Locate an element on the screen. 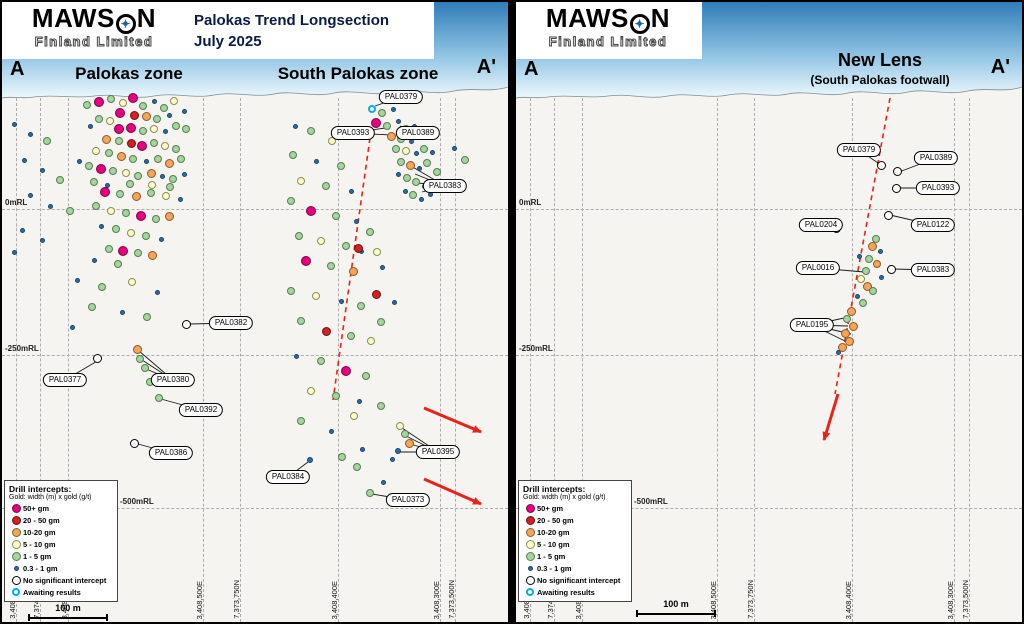 The height and width of the screenshot is (624, 1024). drillhole-label: PAL0377 is located at coordinates (65, 380).